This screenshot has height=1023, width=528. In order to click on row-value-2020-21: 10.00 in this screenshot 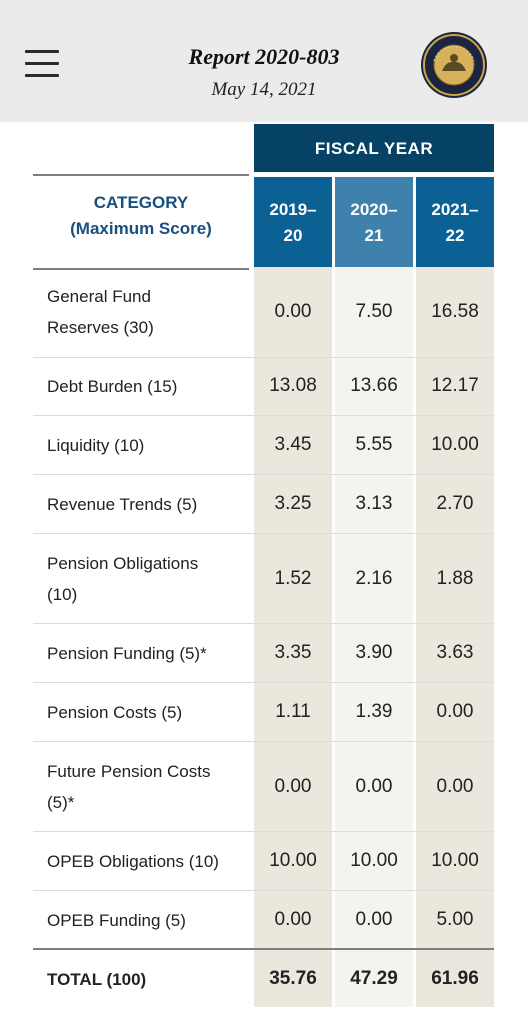, I will do `click(374, 860)`.